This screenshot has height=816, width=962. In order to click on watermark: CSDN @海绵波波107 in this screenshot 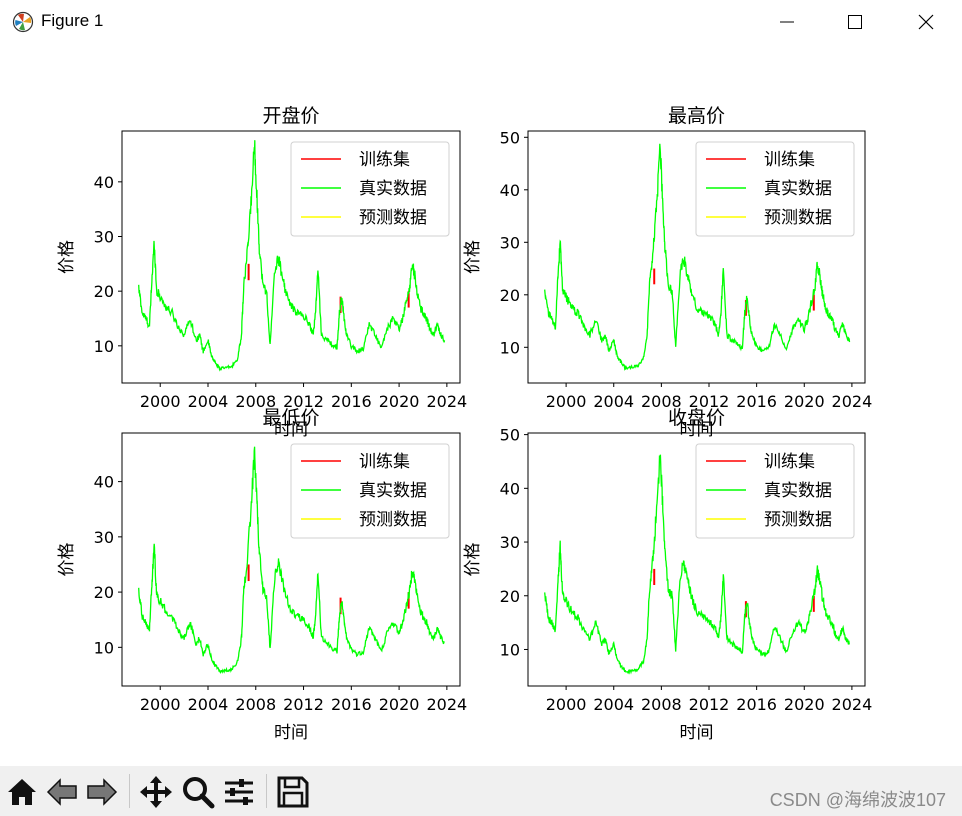, I will do `click(857, 800)`.